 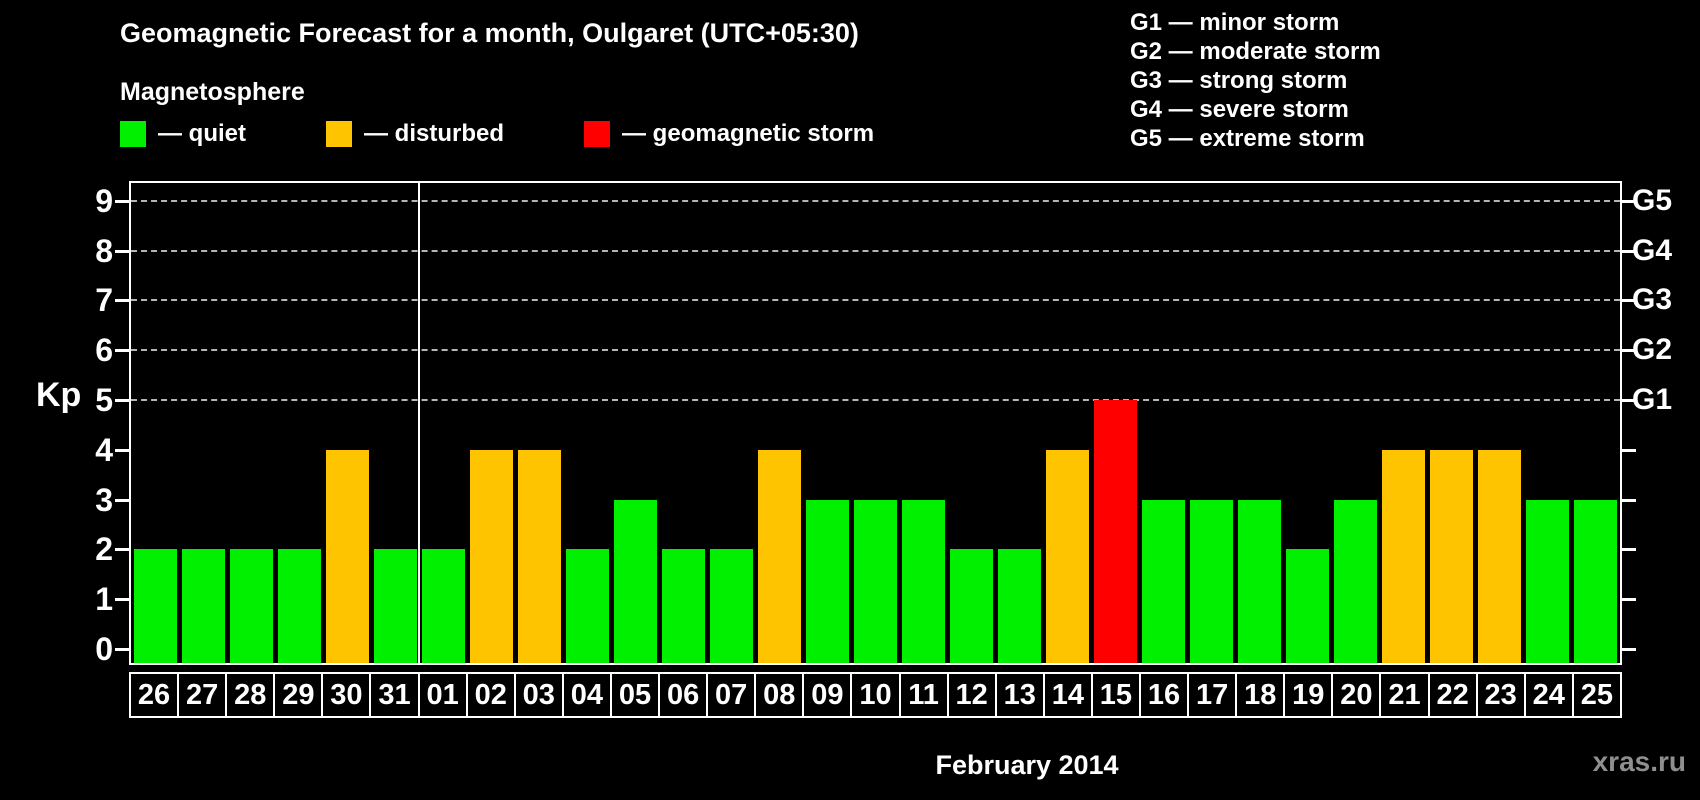 I want to click on g-scale-label: G4, so click(x=1652, y=250).